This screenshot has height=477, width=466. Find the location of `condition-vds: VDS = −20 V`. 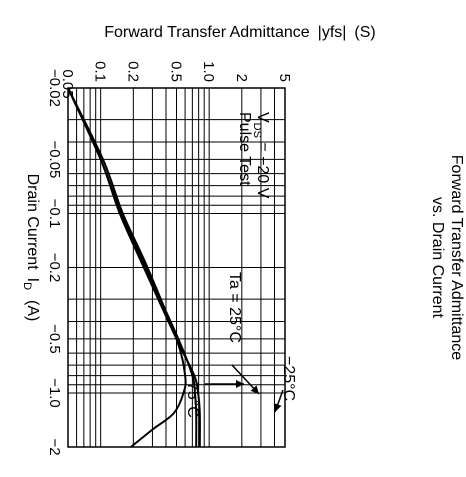

condition-vds: VDS = −20 V is located at coordinates (261, 155).